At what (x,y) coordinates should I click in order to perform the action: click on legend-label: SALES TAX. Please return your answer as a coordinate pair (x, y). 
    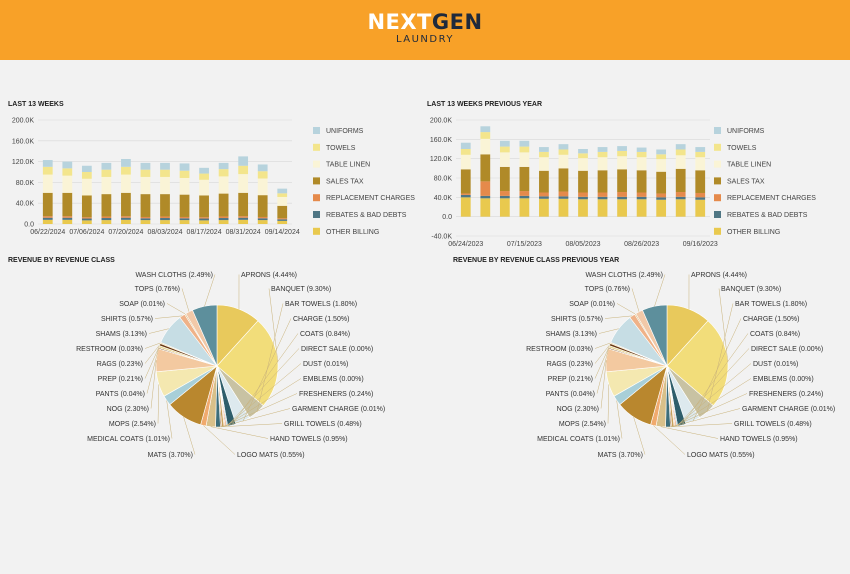
    Looking at the image, I should click on (746, 181).